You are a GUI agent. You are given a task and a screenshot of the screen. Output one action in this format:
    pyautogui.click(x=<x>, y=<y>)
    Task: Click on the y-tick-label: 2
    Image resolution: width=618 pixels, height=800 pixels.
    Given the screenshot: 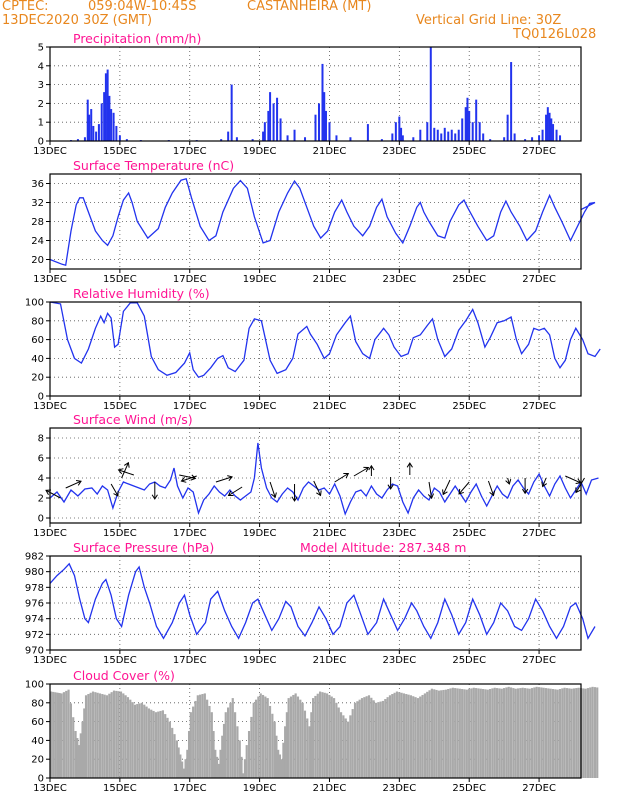 What is the action you would take?
    pyautogui.click(x=41, y=499)
    